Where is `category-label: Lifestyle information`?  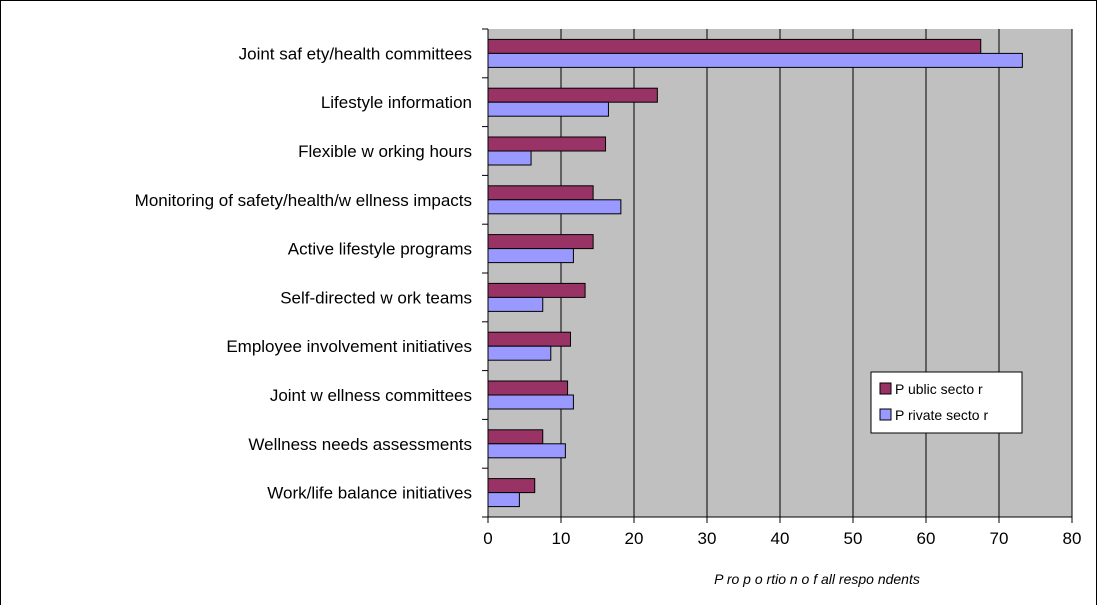
category-label: Lifestyle information is located at coordinates (396, 102).